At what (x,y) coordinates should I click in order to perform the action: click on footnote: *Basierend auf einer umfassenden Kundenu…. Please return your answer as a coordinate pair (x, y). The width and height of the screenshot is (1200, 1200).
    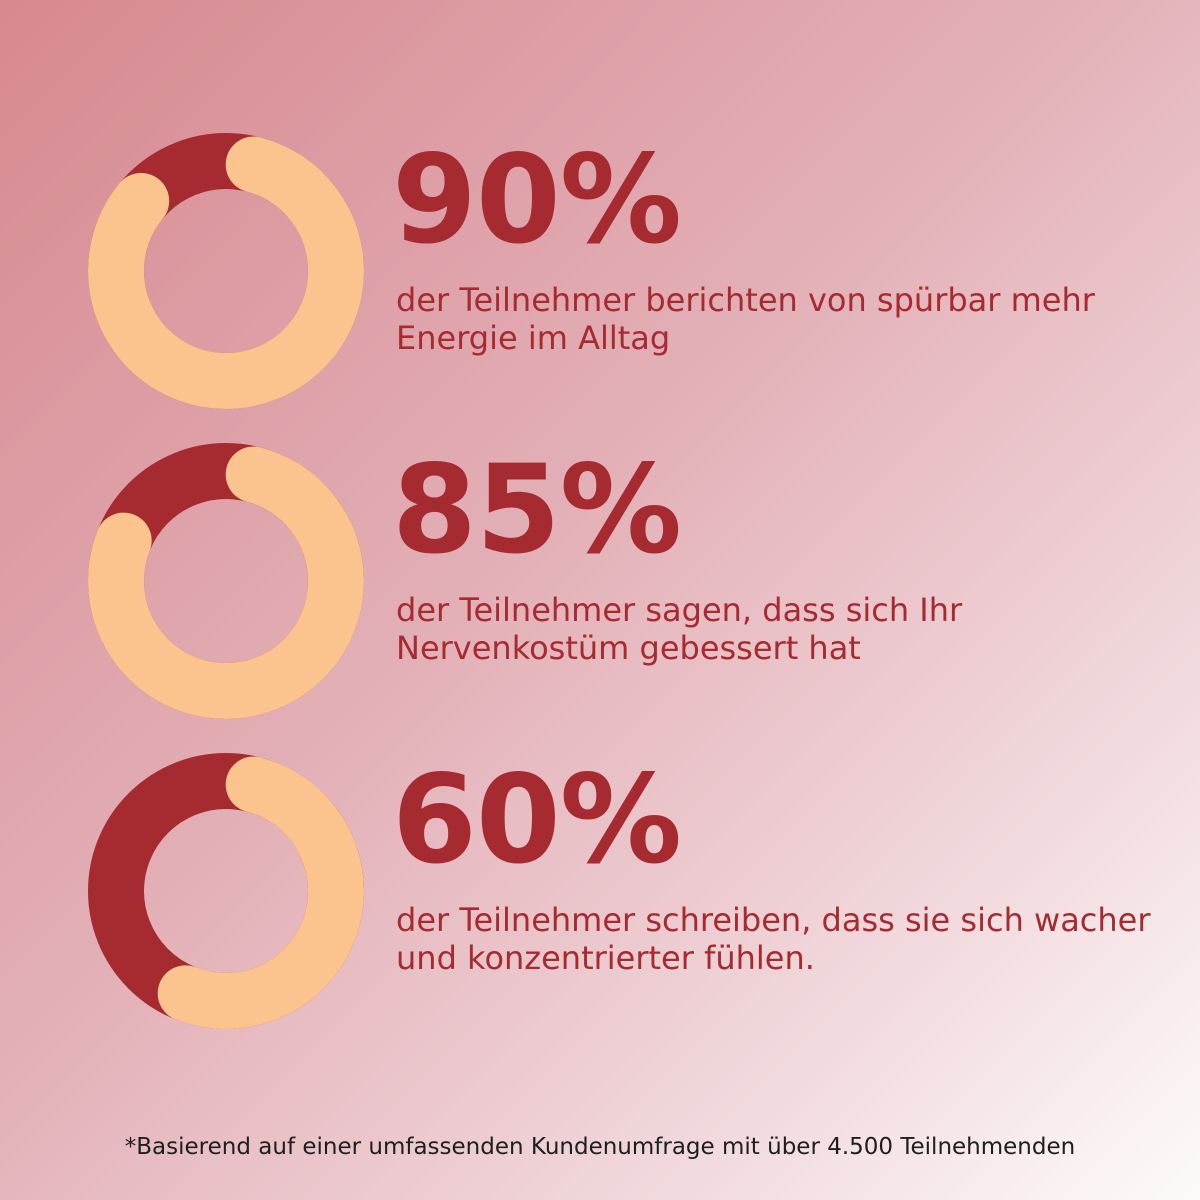
    Looking at the image, I should click on (600, 1147).